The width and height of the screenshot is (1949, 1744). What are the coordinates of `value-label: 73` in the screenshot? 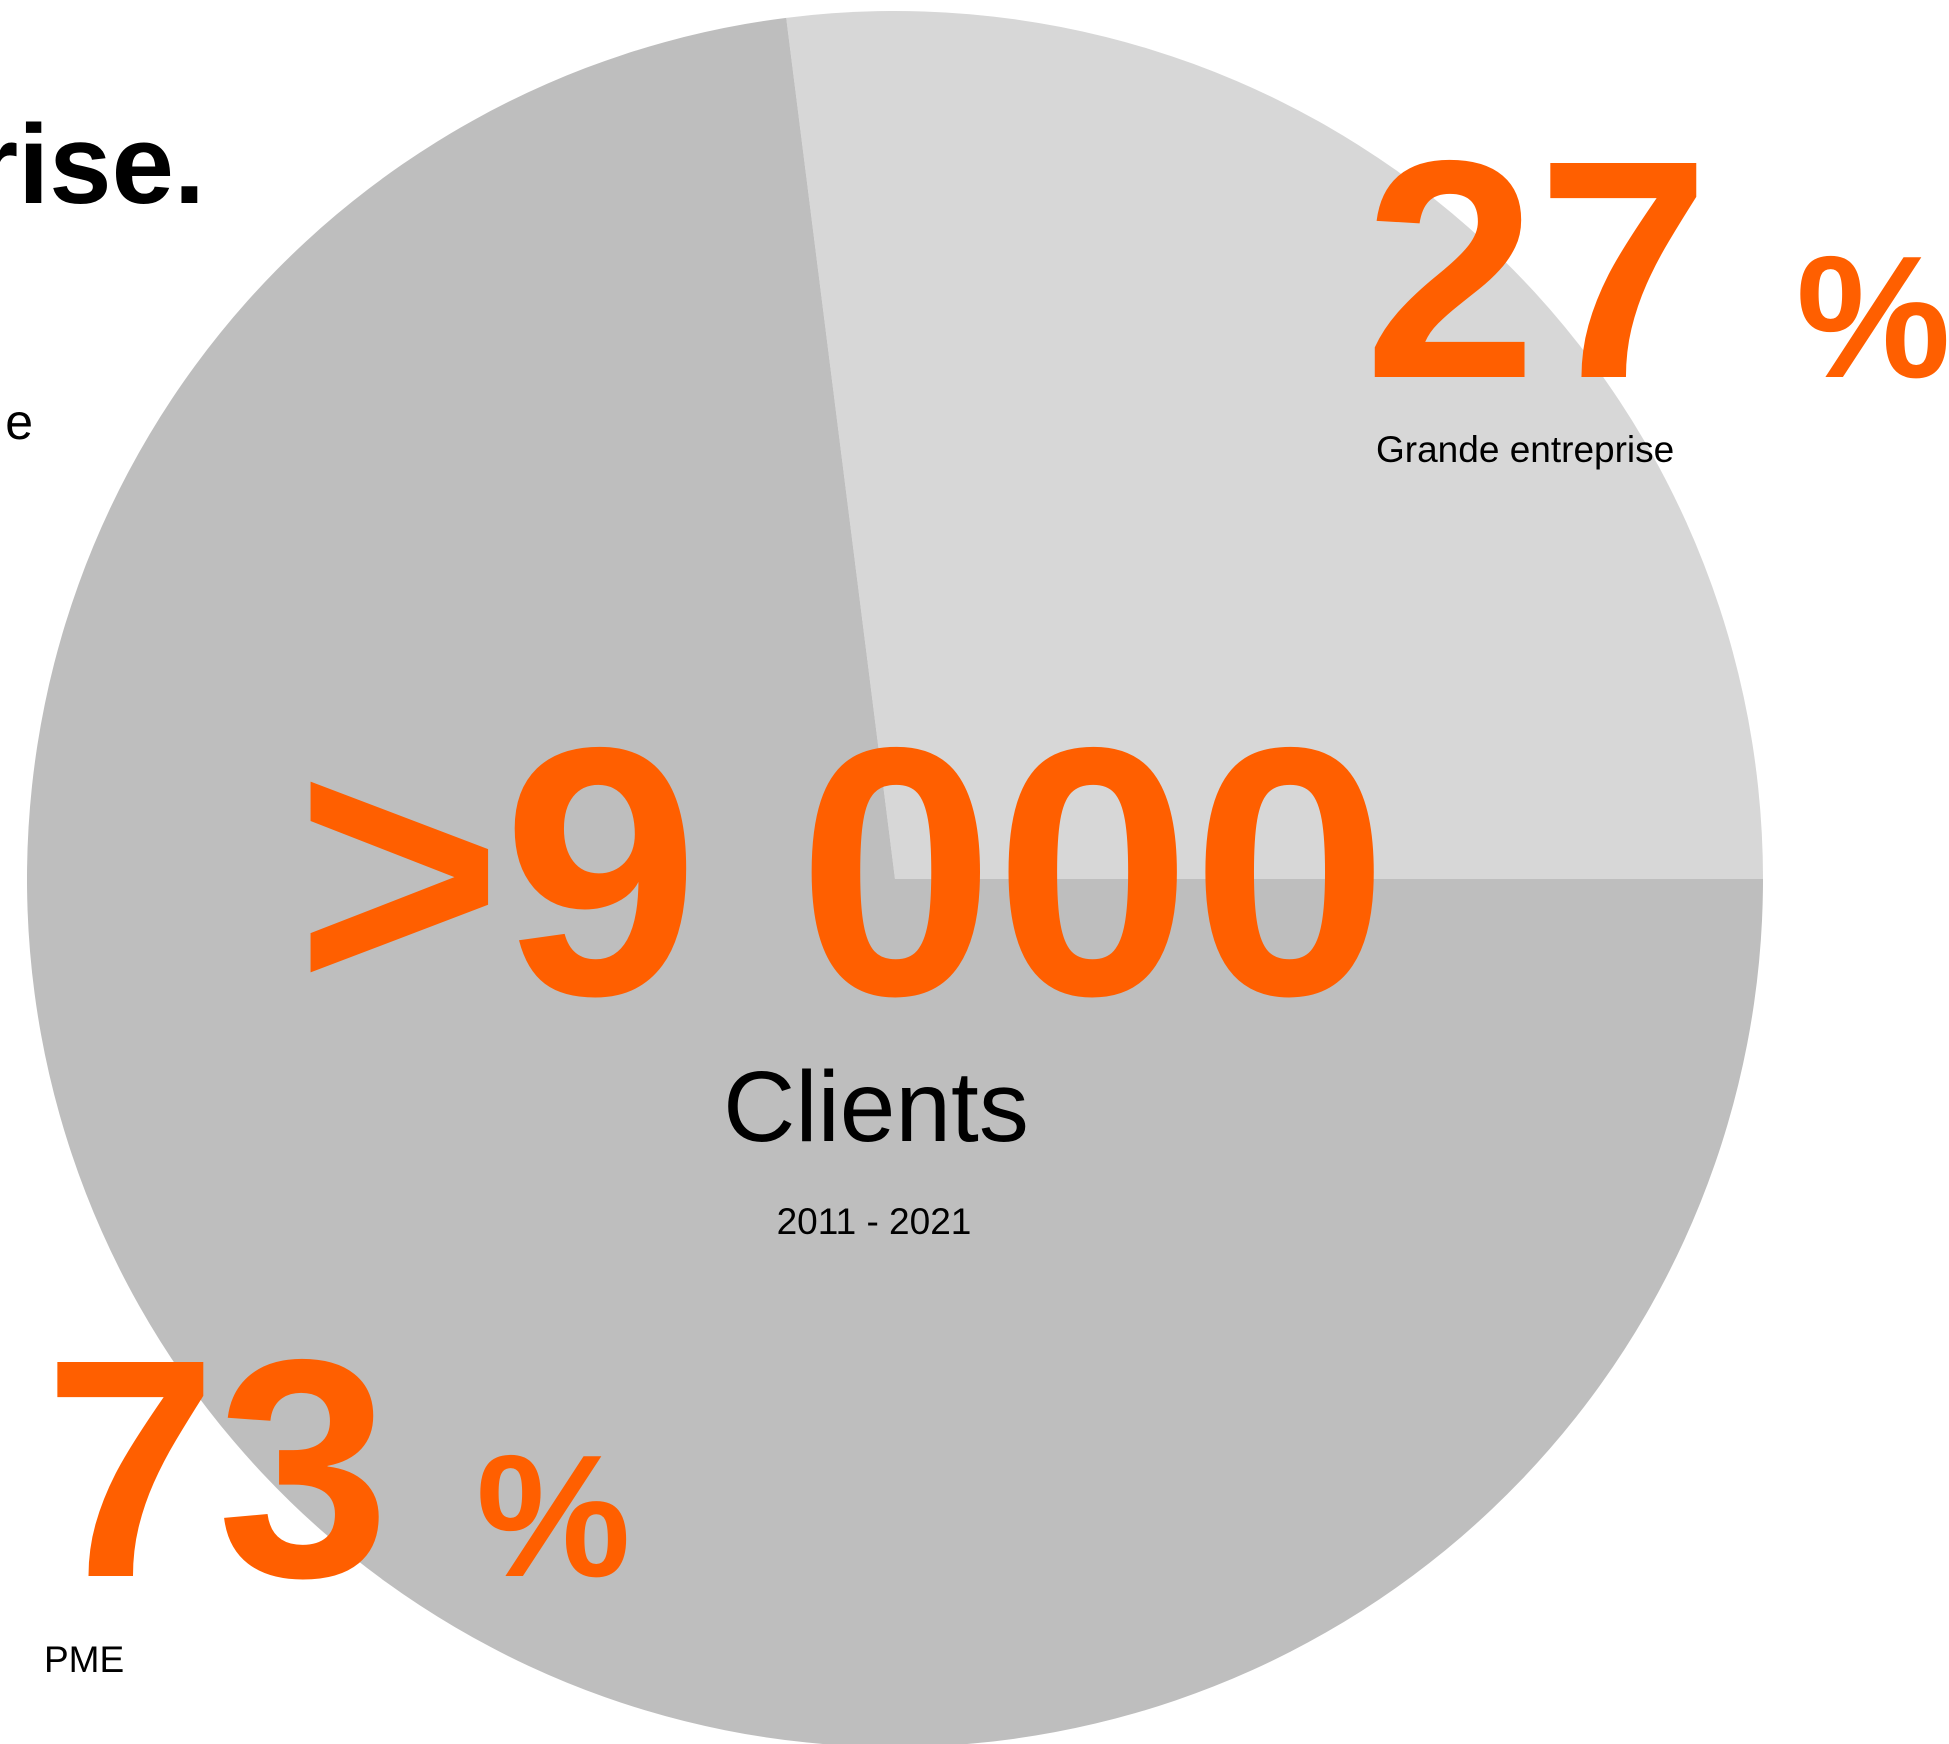 It's located at (217, 1468).